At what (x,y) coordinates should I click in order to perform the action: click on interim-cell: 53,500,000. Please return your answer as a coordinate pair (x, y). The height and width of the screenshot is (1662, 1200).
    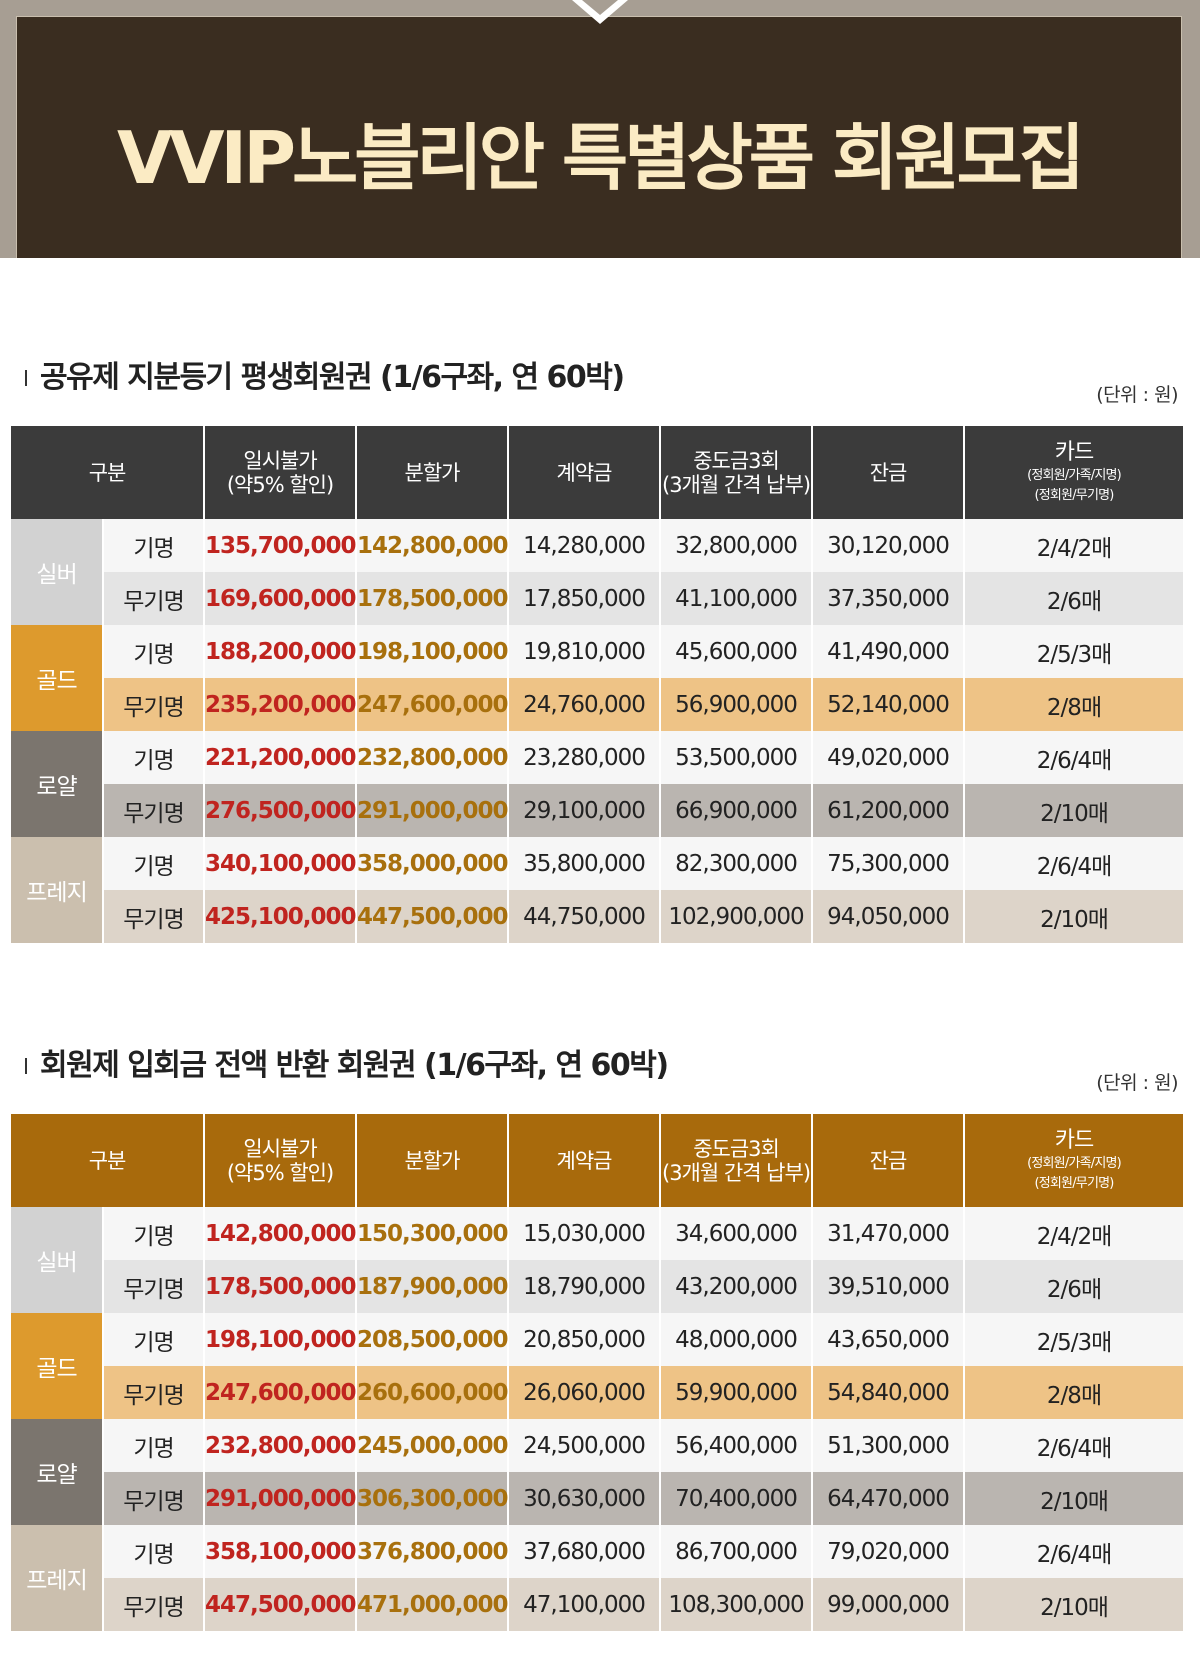
    Looking at the image, I should click on (737, 757).